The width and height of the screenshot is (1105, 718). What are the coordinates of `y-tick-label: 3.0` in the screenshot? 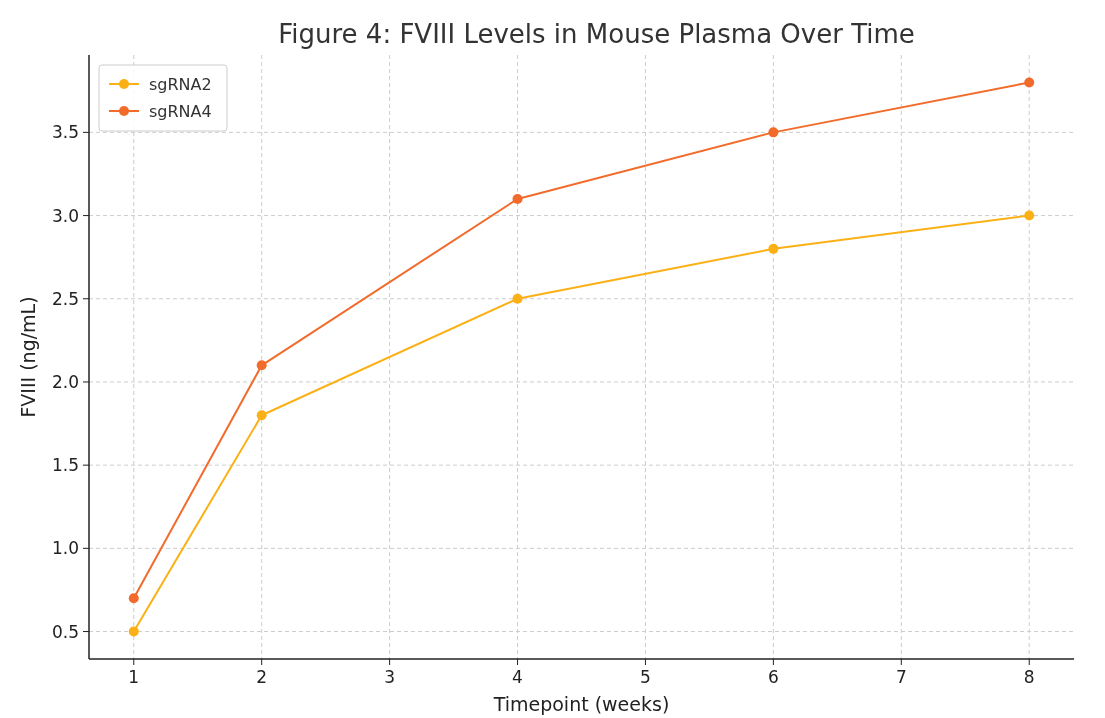 It's located at (65, 215).